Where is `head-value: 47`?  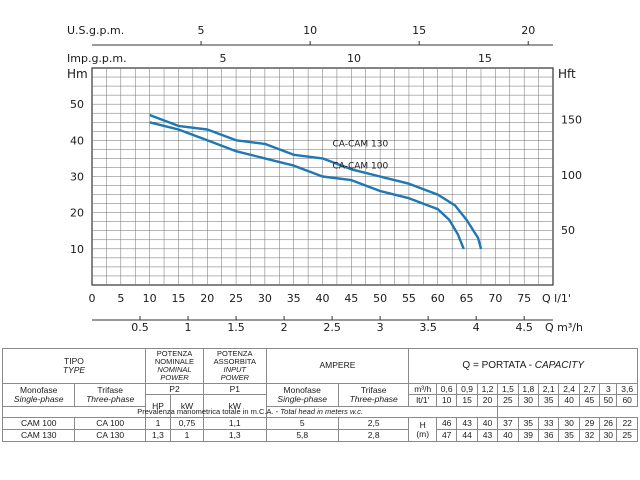 head-value: 47 is located at coordinates (446, 436).